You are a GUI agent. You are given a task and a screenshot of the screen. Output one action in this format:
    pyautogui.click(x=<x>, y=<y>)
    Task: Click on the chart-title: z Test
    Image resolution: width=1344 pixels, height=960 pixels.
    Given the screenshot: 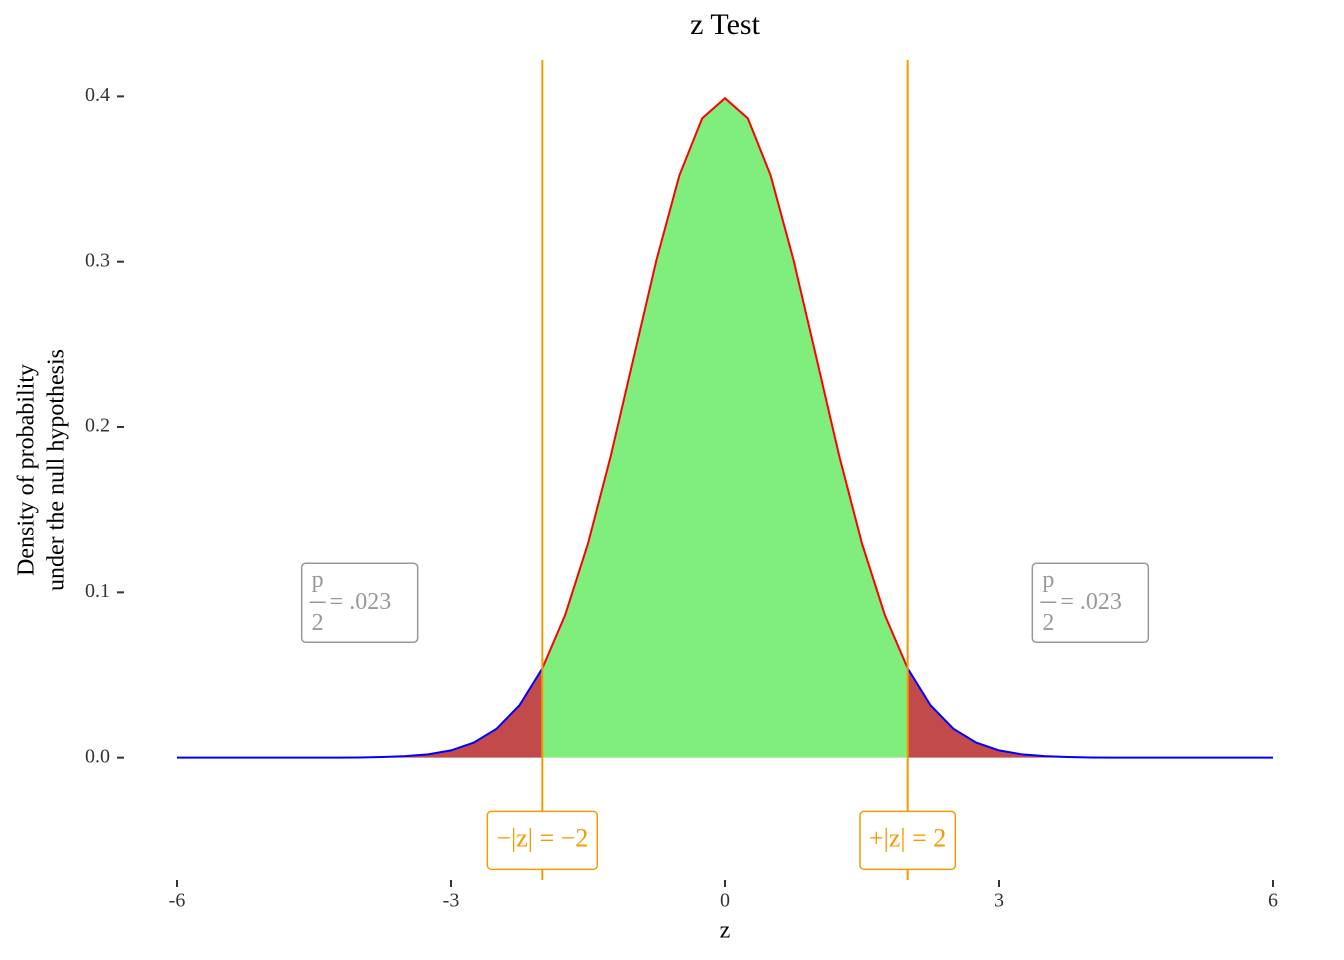 What is the action you would take?
    pyautogui.click(x=725, y=24)
    